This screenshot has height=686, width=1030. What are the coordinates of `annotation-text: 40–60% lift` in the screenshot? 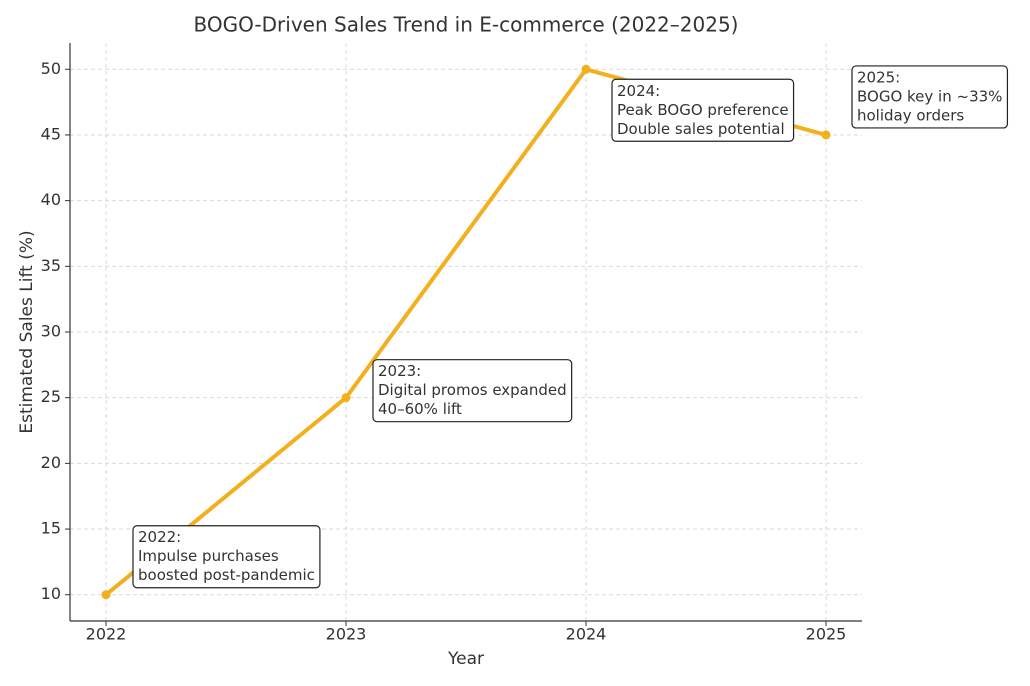 It's located at (420, 409).